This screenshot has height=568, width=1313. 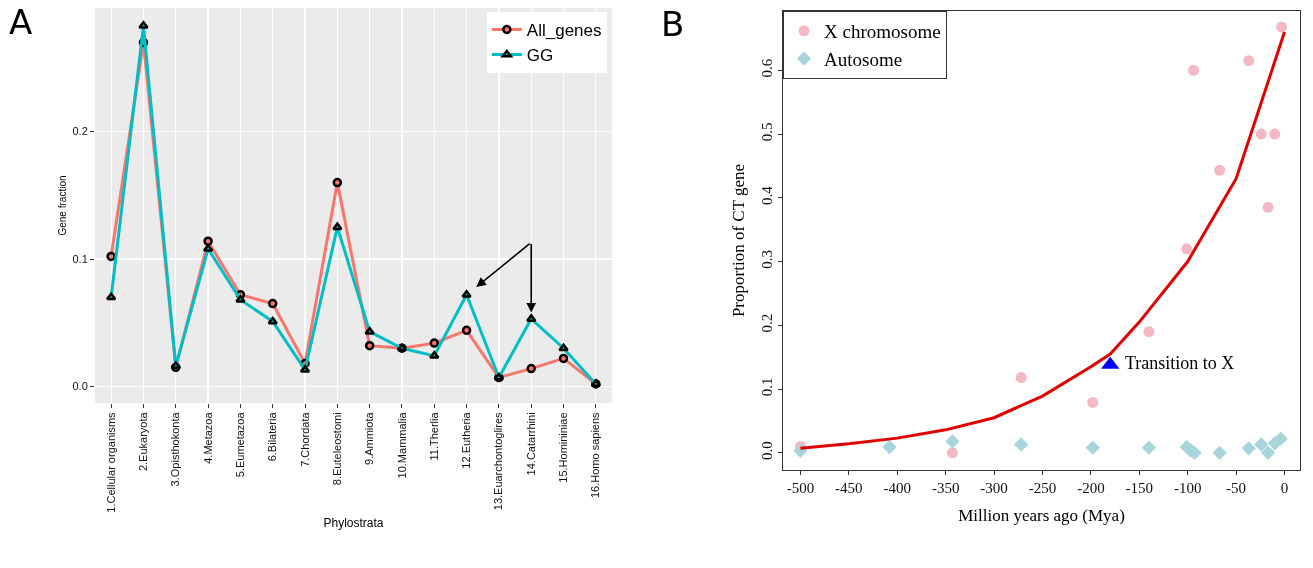 I want to click on x-tick-label: -200, so click(x=1091, y=488).